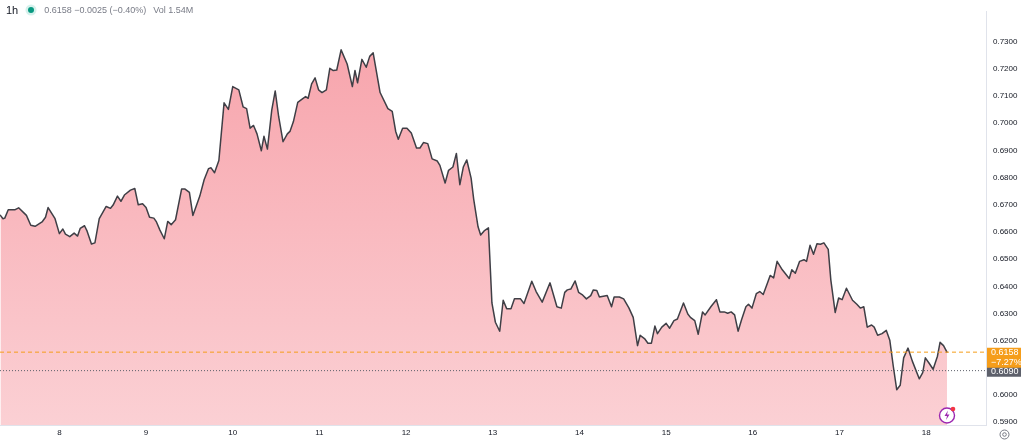 The width and height of the screenshot is (1024, 442). Describe the element at coordinates (60, 432) in the screenshot. I see `x-tick-label: 8` at that location.